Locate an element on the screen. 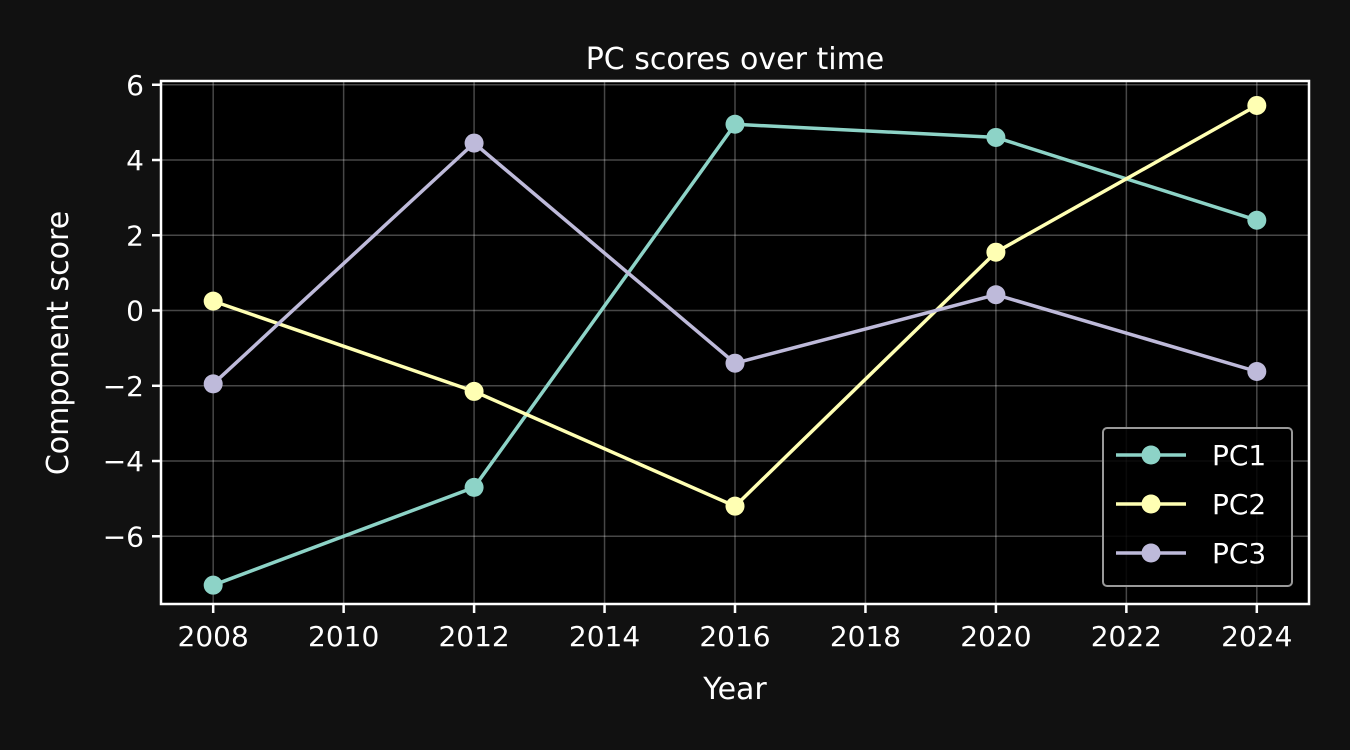 The height and width of the screenshot is (750, 1350). y-tick-label: −2 is located at coordinates (123, 386).